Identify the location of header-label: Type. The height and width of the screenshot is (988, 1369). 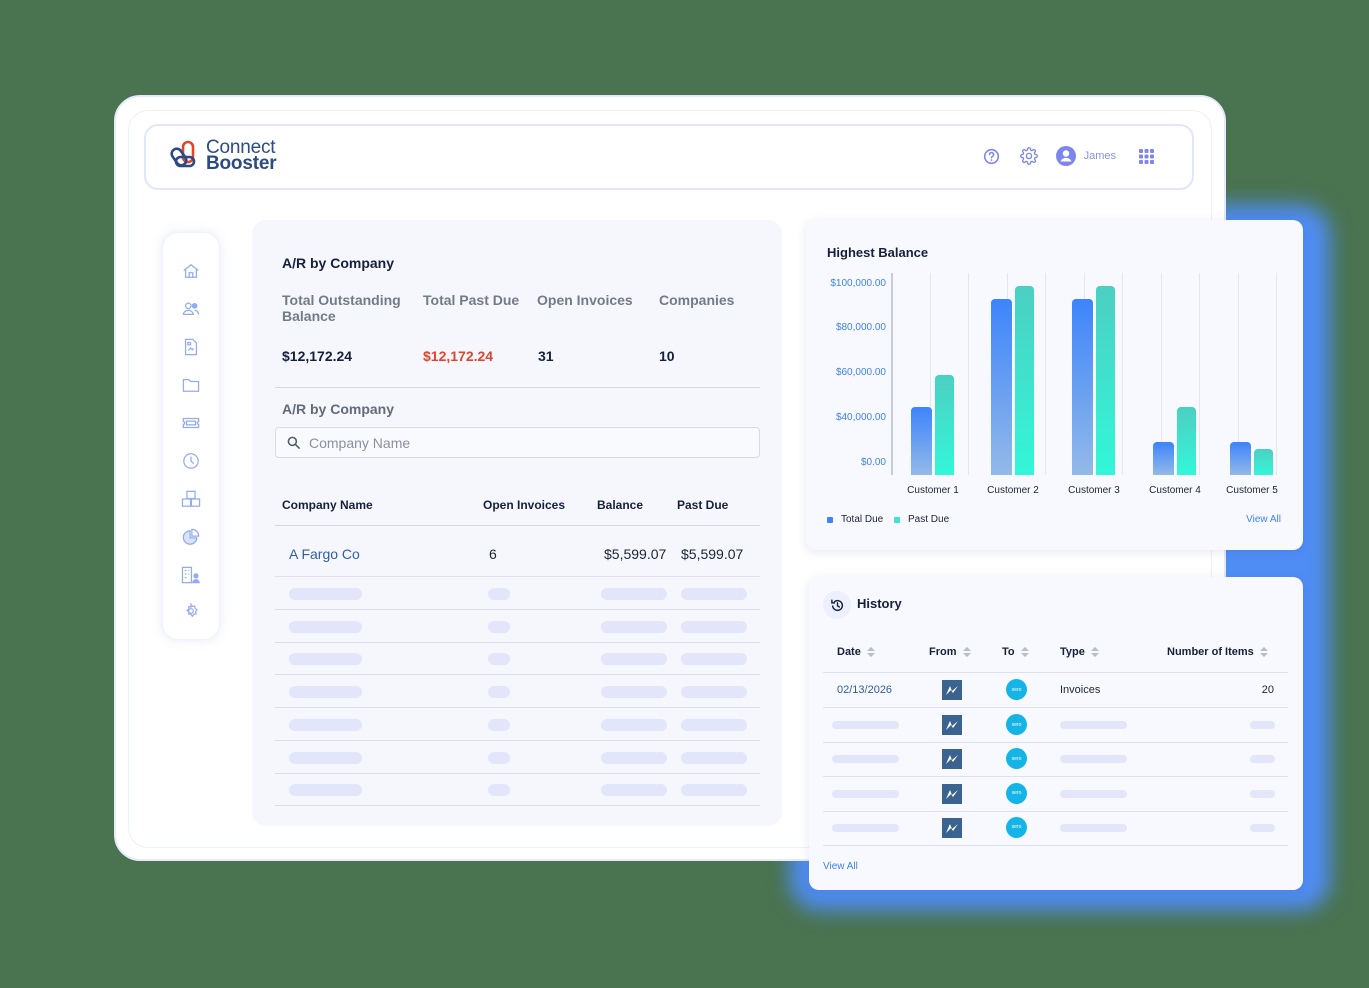
(1072, 652).